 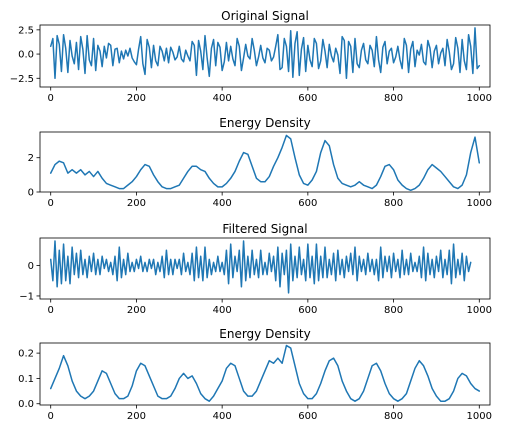 What do you see at coordinates (26, 354) in the screenshot?
I see `y-tick-label: 0.2` at bounding box center [26, 354].